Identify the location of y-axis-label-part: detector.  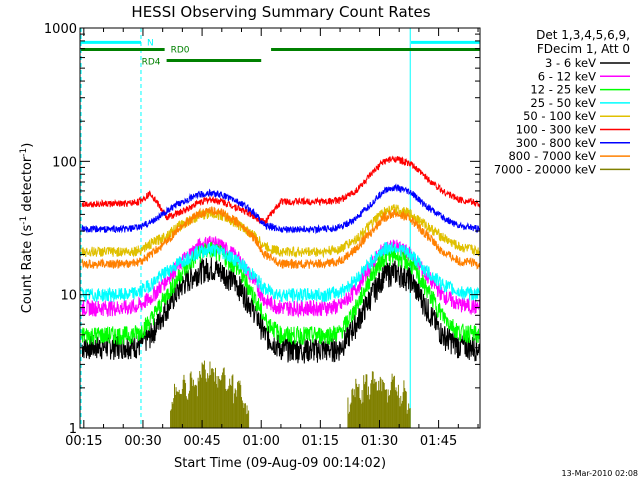
(27, 186).